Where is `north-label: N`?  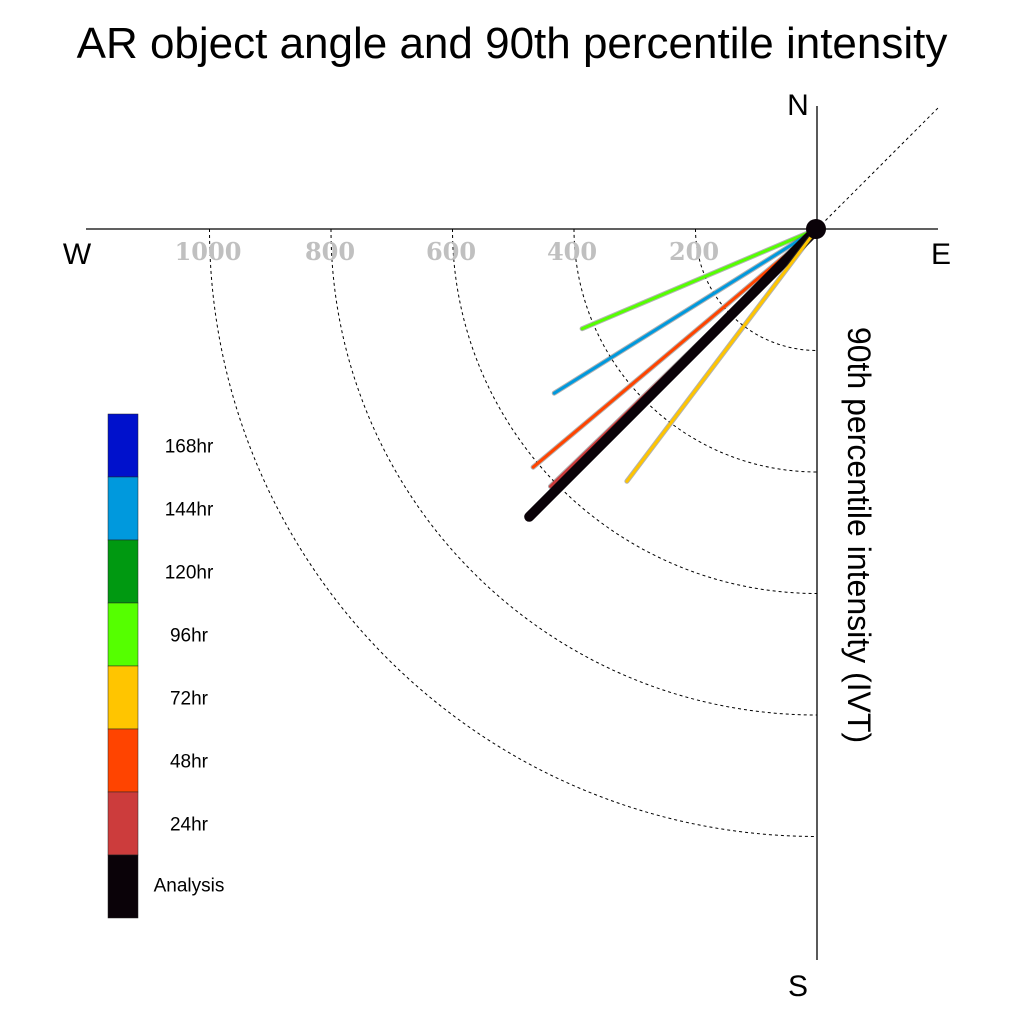
north-label: N is located at coordinates (798, 105).